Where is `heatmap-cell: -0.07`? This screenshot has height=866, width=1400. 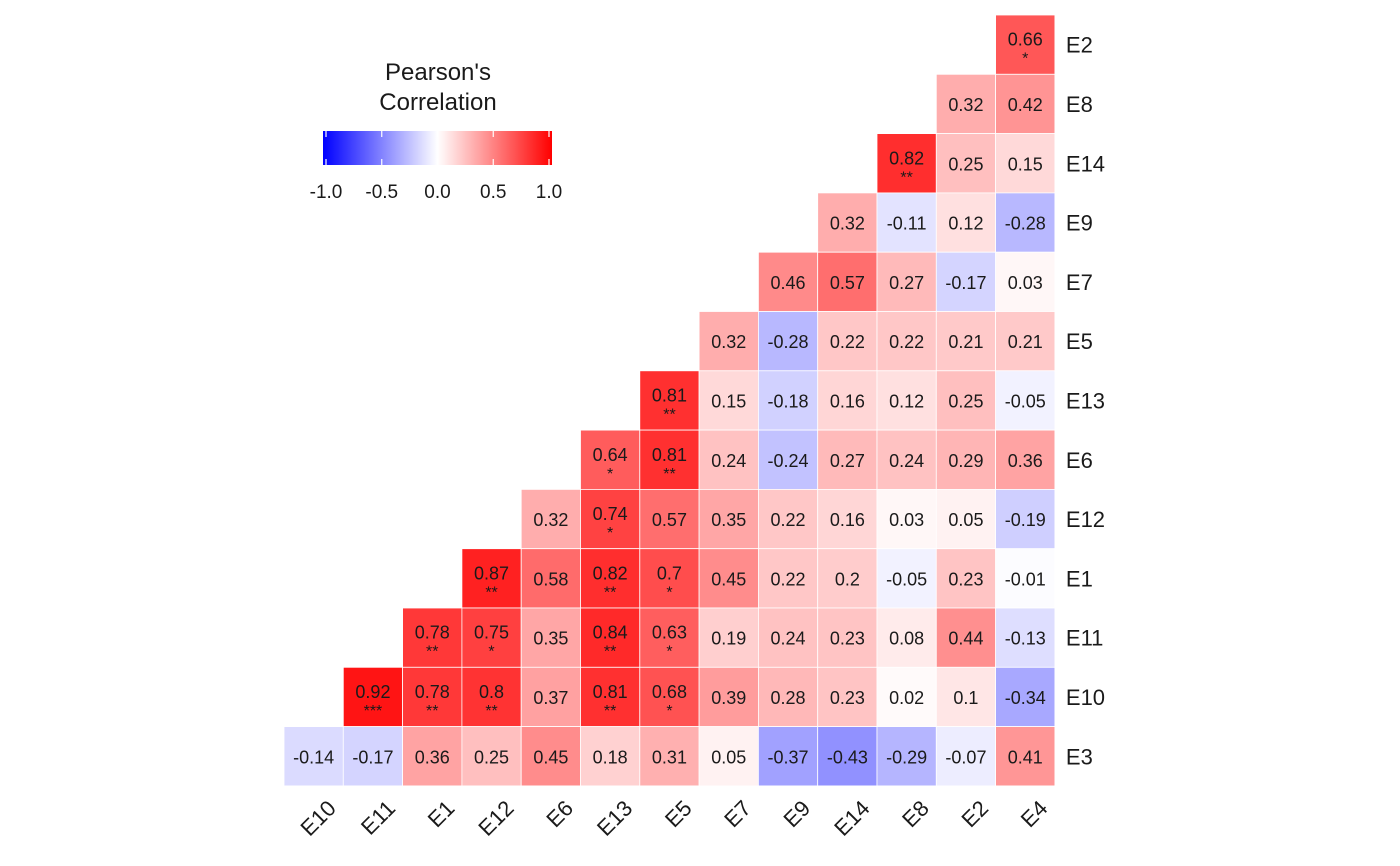
heatmap-cell: -0.07 is located at coordinates (965, 756).